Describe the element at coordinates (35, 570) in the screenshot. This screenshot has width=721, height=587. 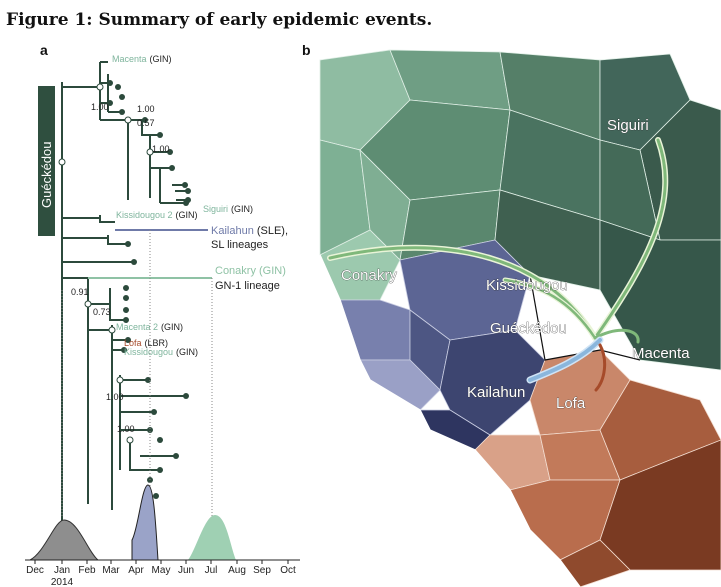
I see `svg-text: Dec` at that location.